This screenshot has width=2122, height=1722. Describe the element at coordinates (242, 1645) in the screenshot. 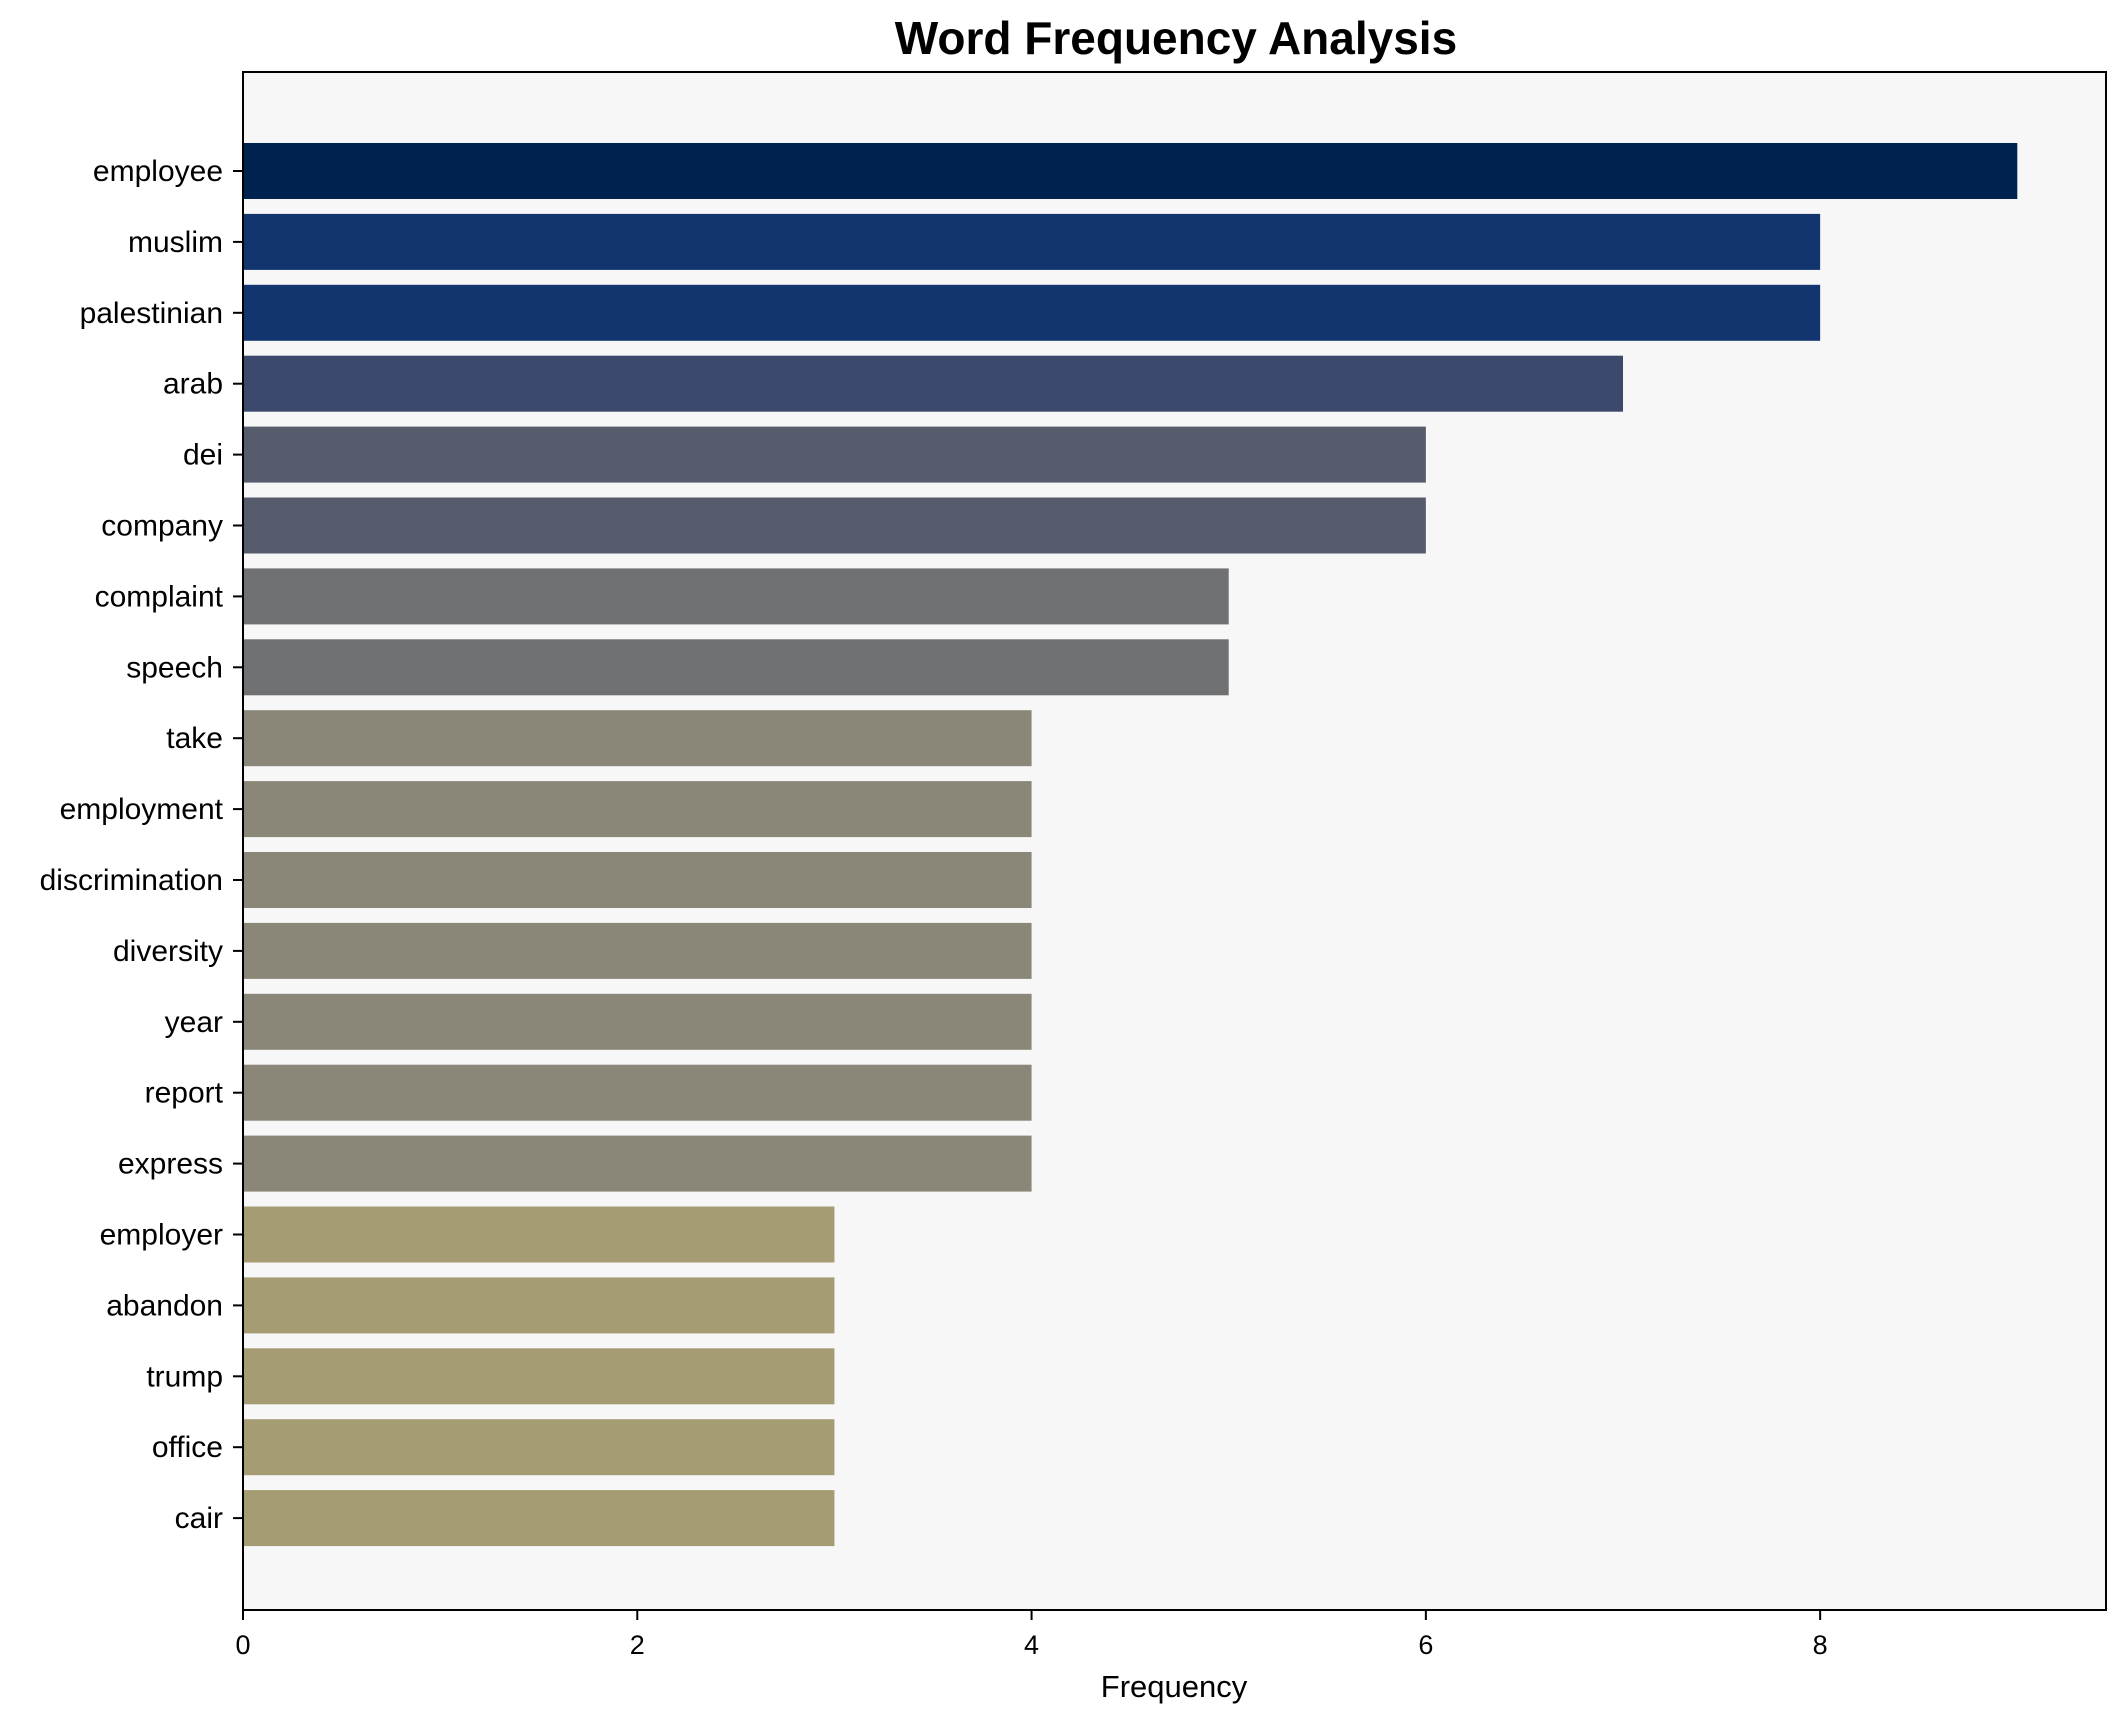

I see `x-tick-label: 0` at that location.